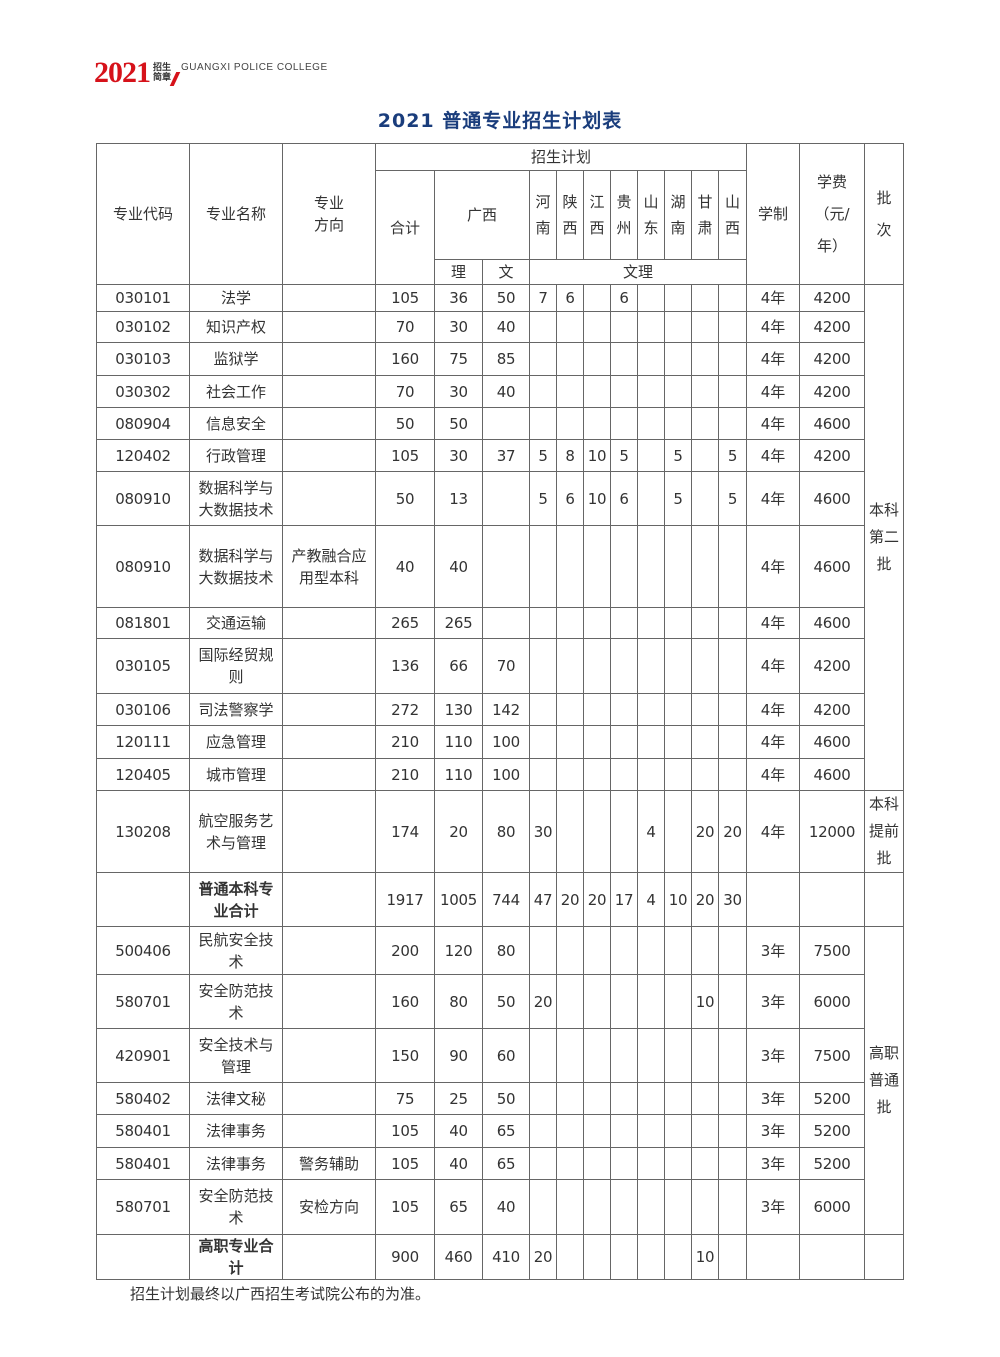 The image size is (1000, 1357). I want to click on cell-province-陕西: 8, so click(570, 455).